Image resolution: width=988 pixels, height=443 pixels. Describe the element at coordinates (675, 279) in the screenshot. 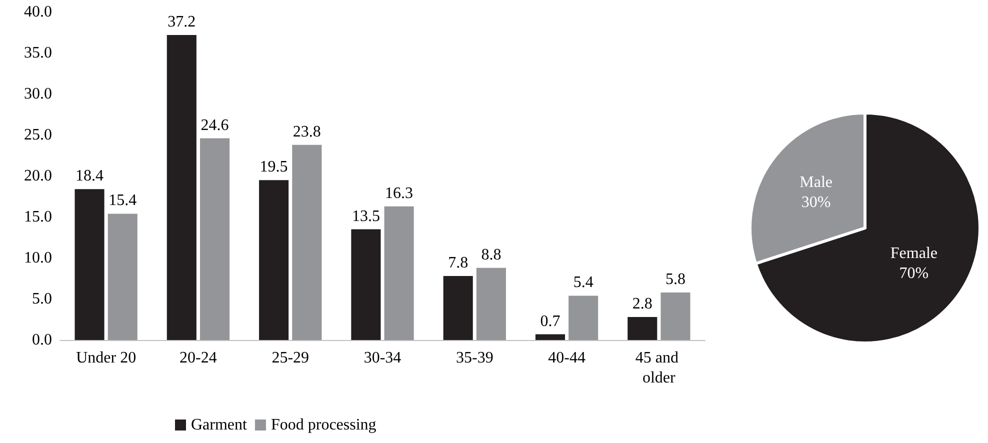

I see `data-label: 5.8` at that location.